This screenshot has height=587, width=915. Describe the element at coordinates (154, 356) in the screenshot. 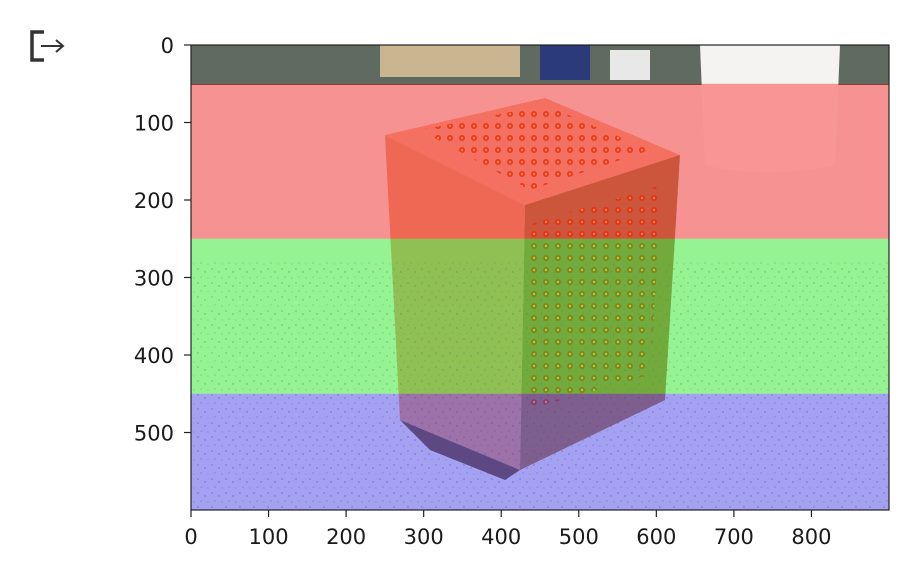

I see `y-tick-label: 400` at that location.